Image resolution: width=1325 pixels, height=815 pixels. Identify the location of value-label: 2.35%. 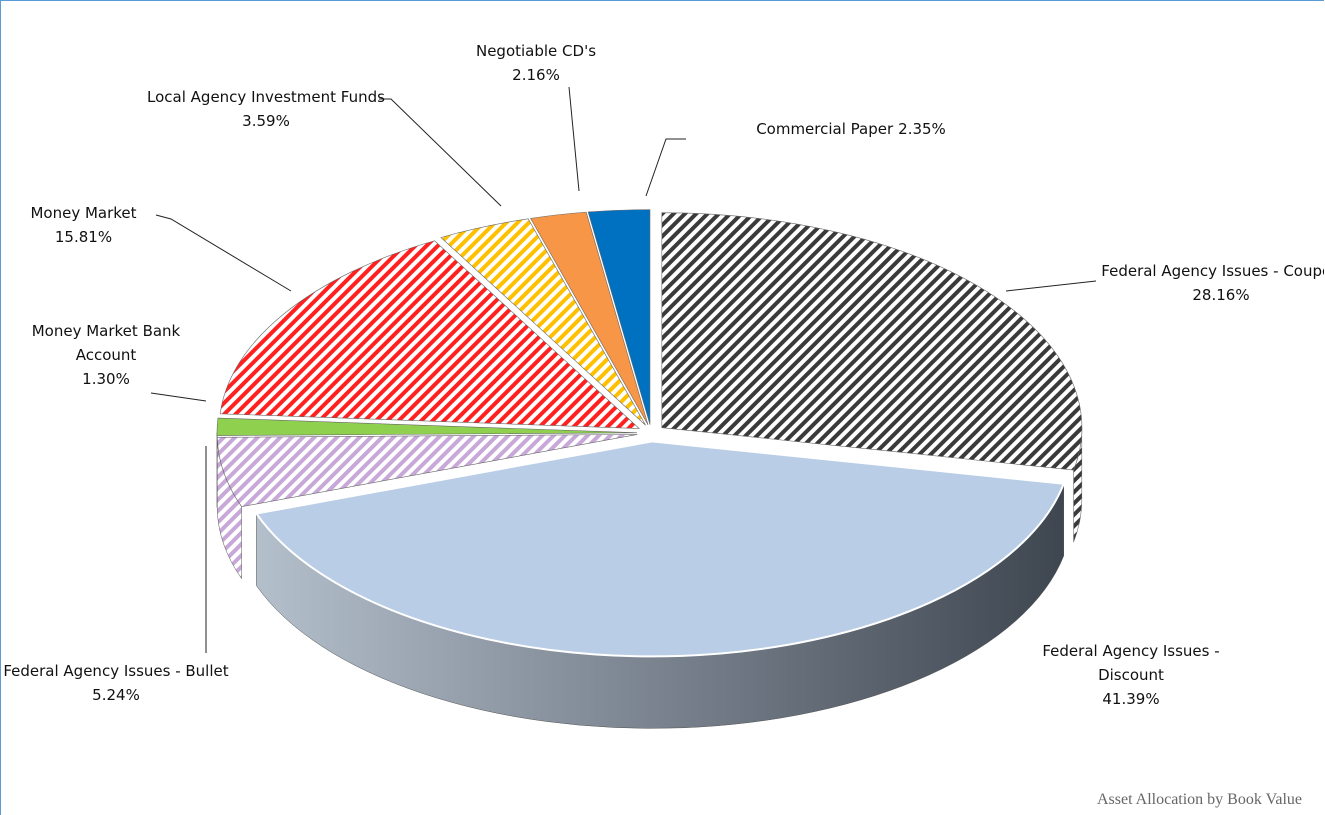
(922, 129).